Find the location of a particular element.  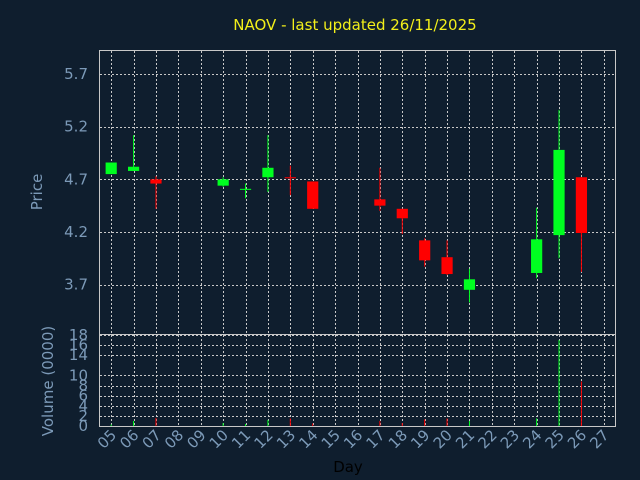

price-tick-label: 4.7 is located at coordinates (76, 179).